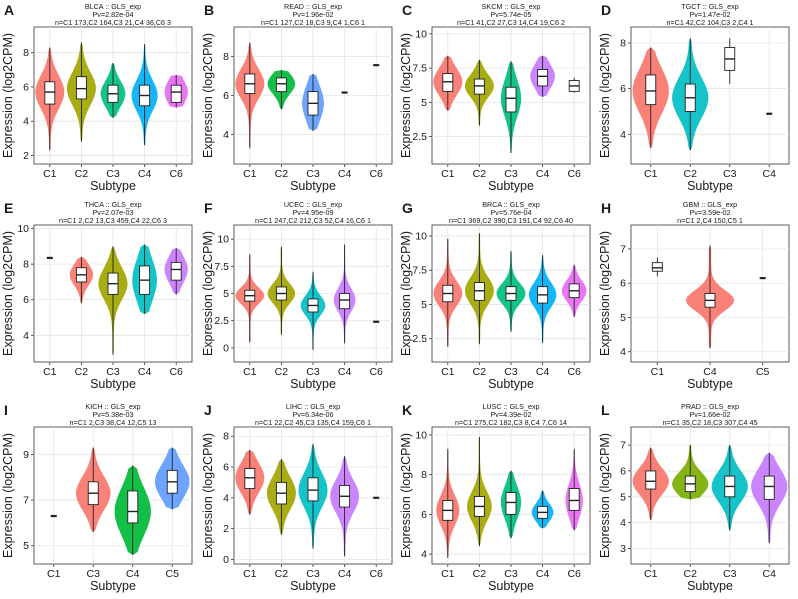 The height and width of the screenshot is (599, 798). Describe the element at coordinates (313, 422) in the screenshot. I see `panel-title-line: n=C1 22,C2 45,C3 135,C4 159,C6 1` at that location.